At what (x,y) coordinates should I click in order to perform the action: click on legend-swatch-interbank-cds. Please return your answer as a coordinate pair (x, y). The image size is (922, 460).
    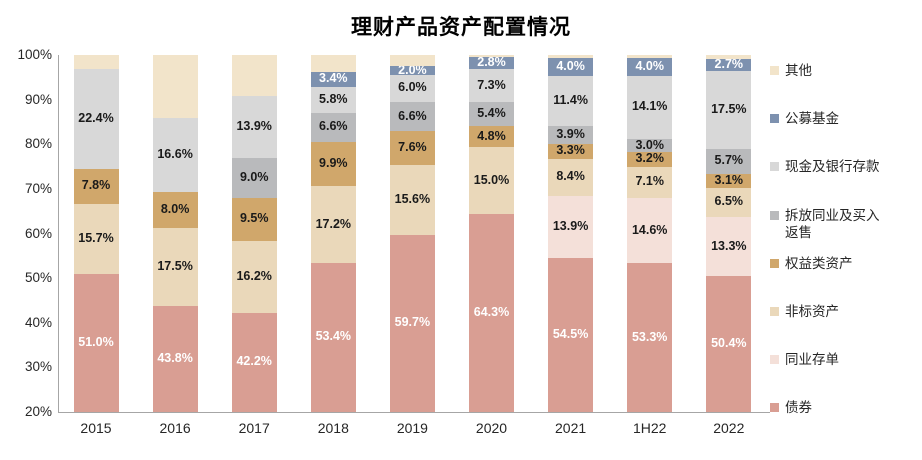
    Looking at the image, I should click on (774, 360).